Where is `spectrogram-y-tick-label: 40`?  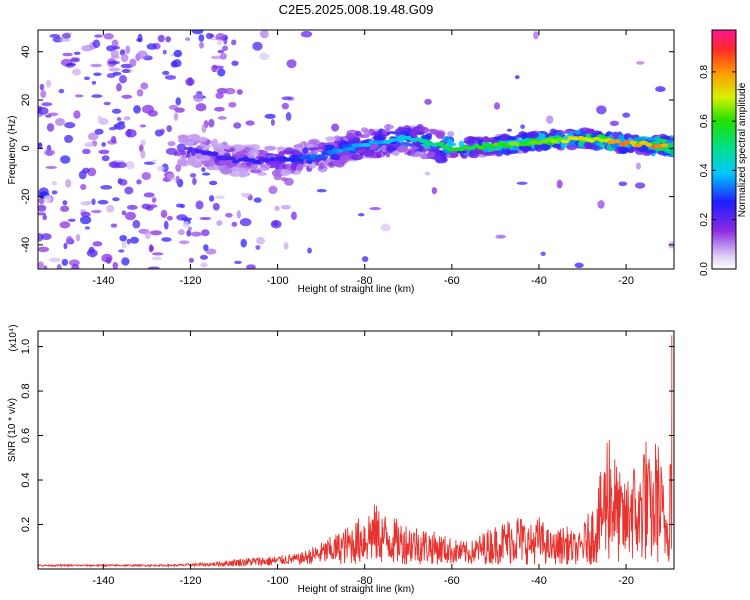
spectrogram-y-tick-label: 40 is located at coordinates (26, 52).